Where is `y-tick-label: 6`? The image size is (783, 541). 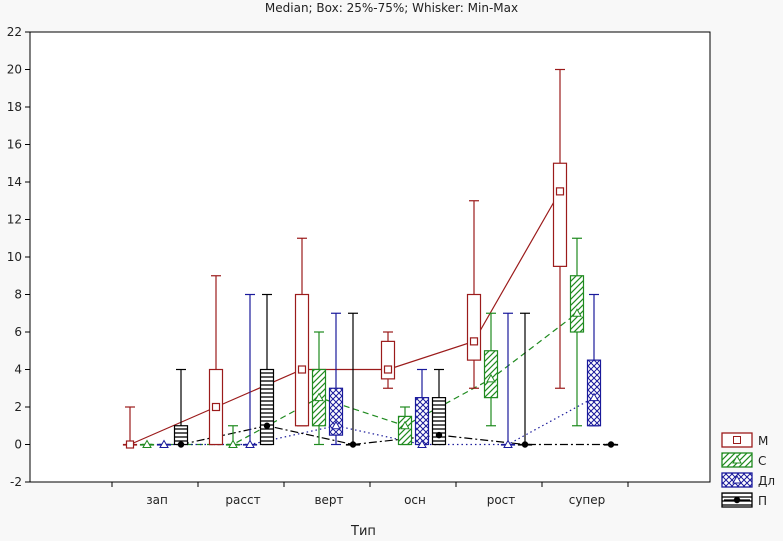
y-tick-label: 6 is located at coordinates (18, 332).